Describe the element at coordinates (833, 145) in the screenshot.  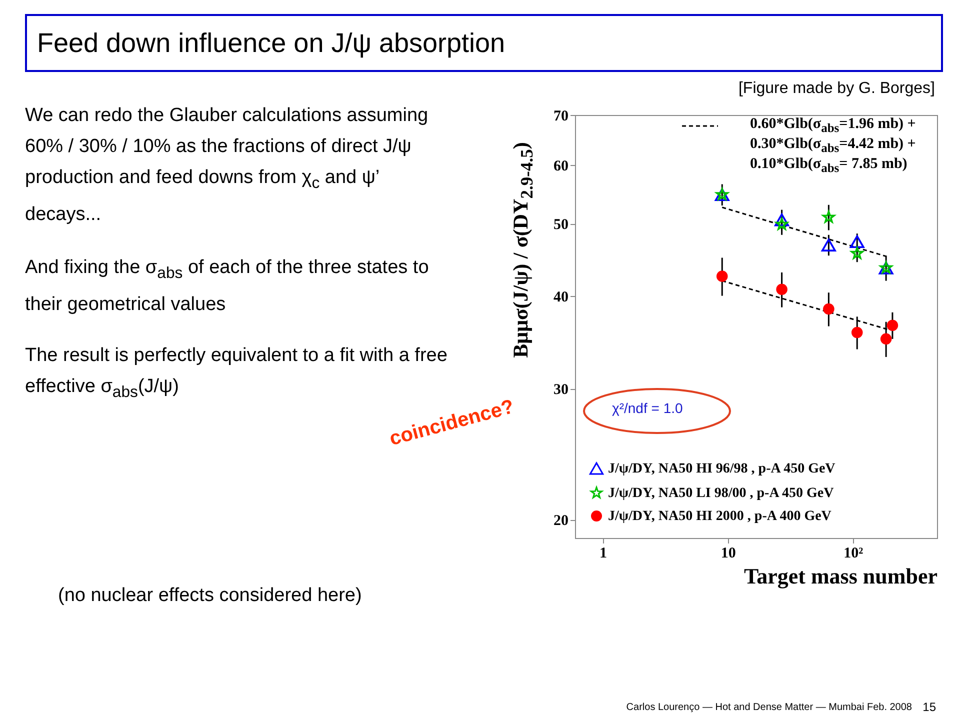
I see `text: 0.60*Glb(σ$_{abs}$=1.96 mb) + 0.30*Glb(σ$_{abs}$=4.42 mb) + 0.10*Glb(σ$_{abs}$= 7.85 mb)` at that location.